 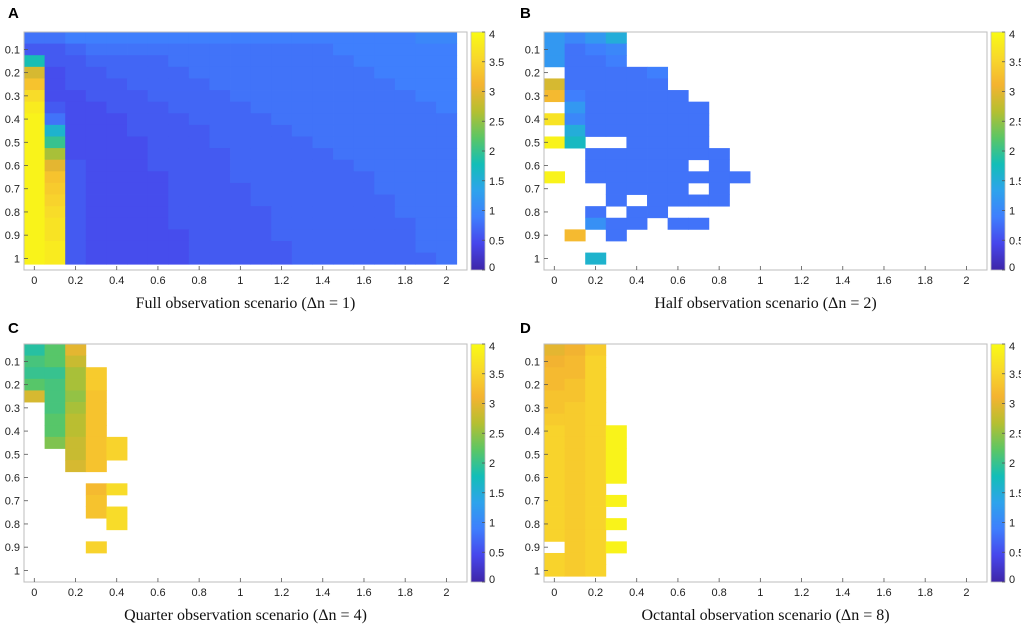 I want to click on colorbar-tick-label: 4, so click(x=492, y=35).